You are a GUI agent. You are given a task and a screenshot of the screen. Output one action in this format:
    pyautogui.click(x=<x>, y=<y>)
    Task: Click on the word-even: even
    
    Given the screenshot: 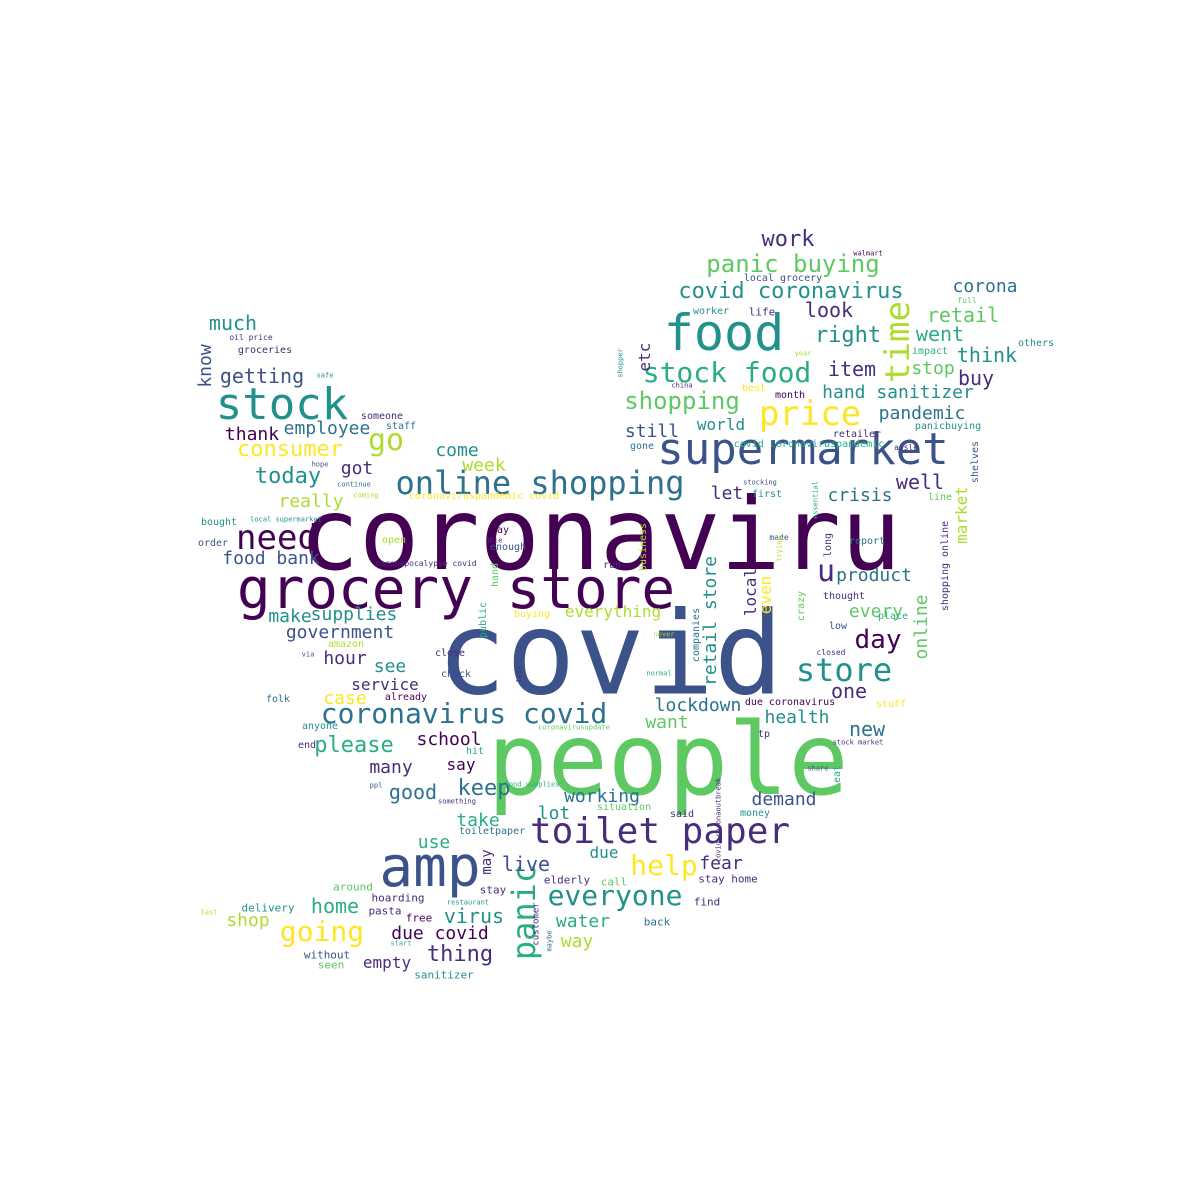 What is the action you would take?
    pyautogui.click(x=765, y=595)
    